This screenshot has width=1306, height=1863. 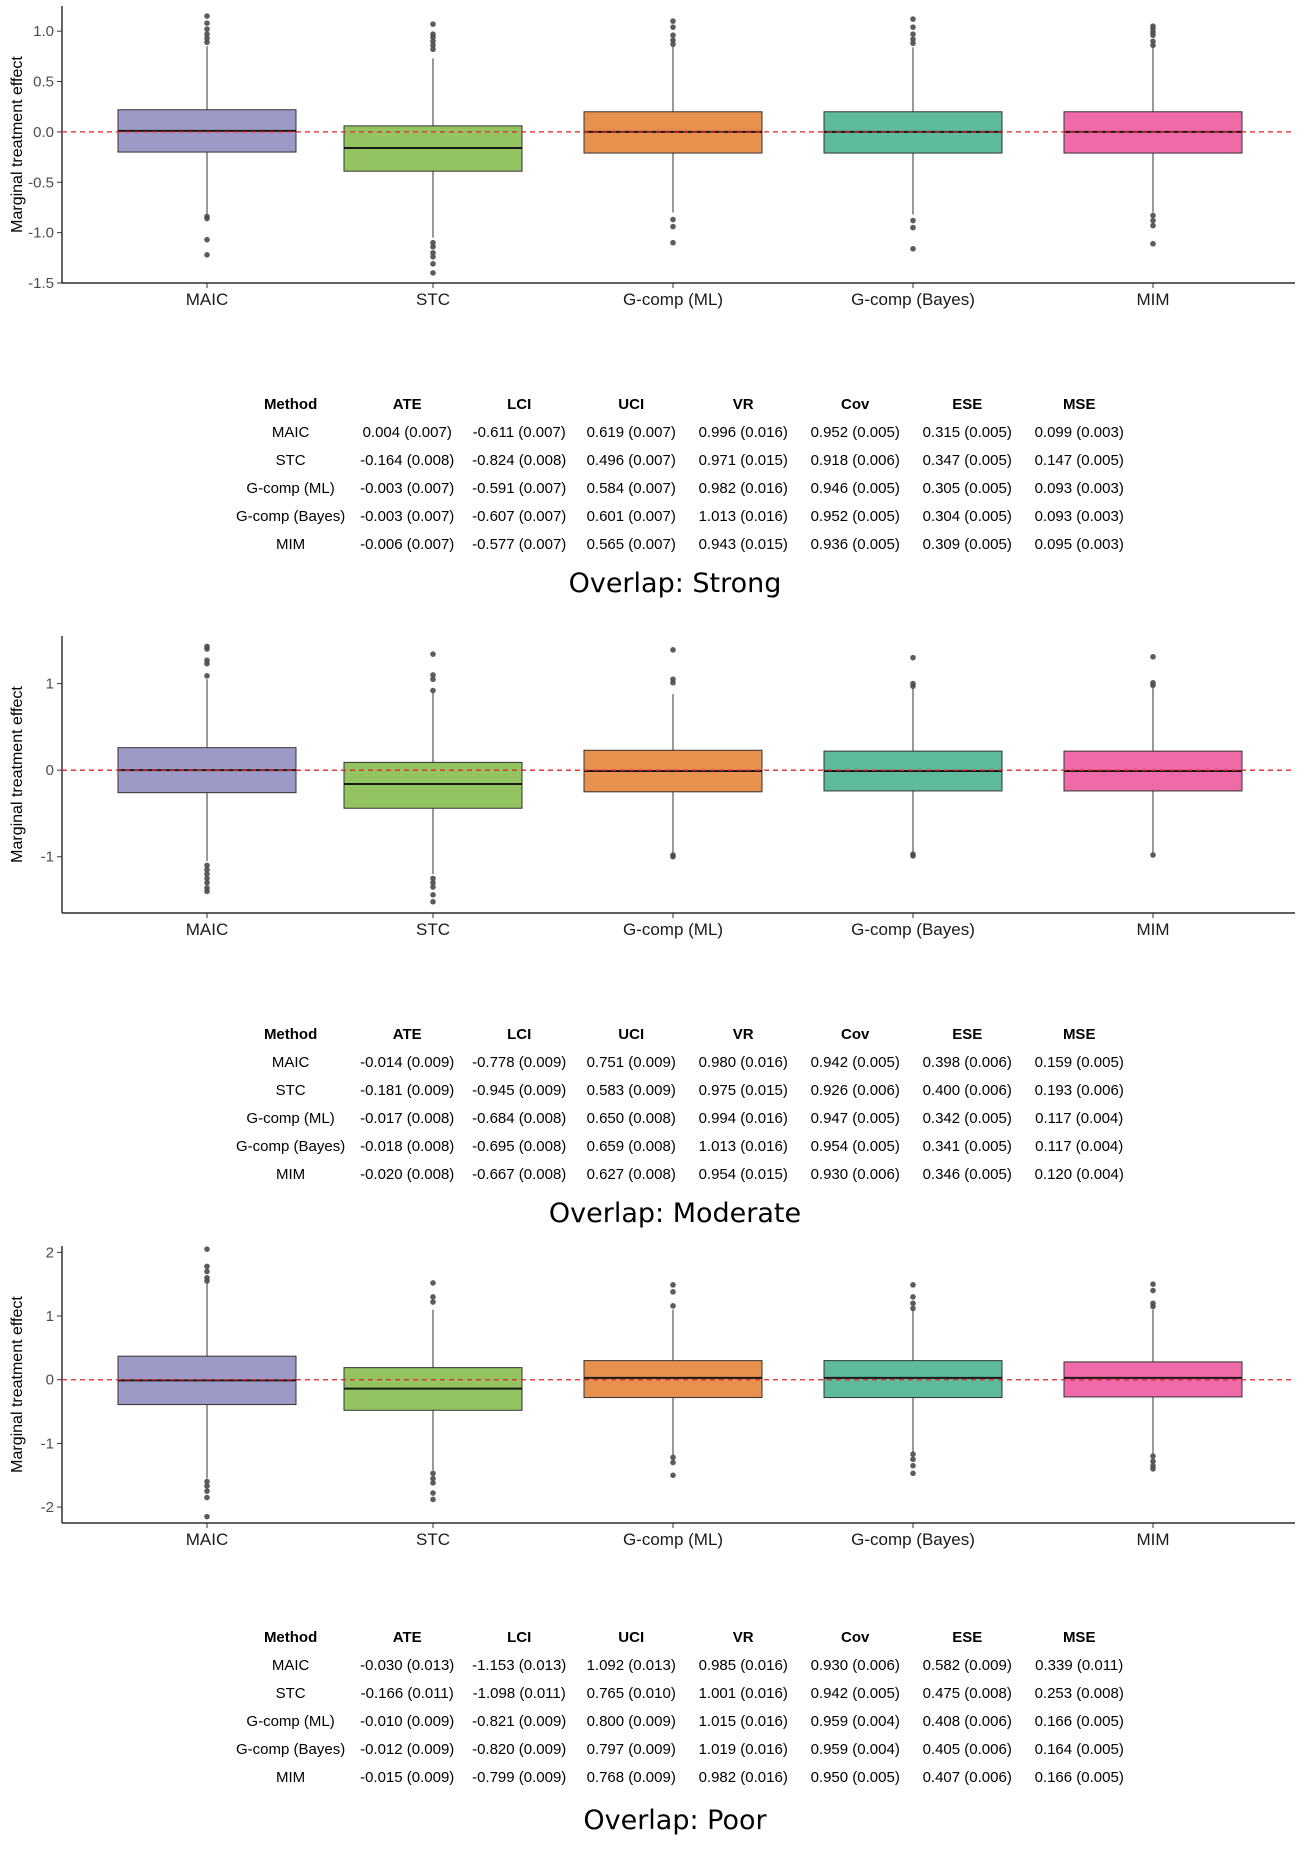 What do you see at coordinates (407, 1693) in the screenshot?
I see `value-cell-ate: -0.166 (0.011)` at bounding box center [407, 1693].